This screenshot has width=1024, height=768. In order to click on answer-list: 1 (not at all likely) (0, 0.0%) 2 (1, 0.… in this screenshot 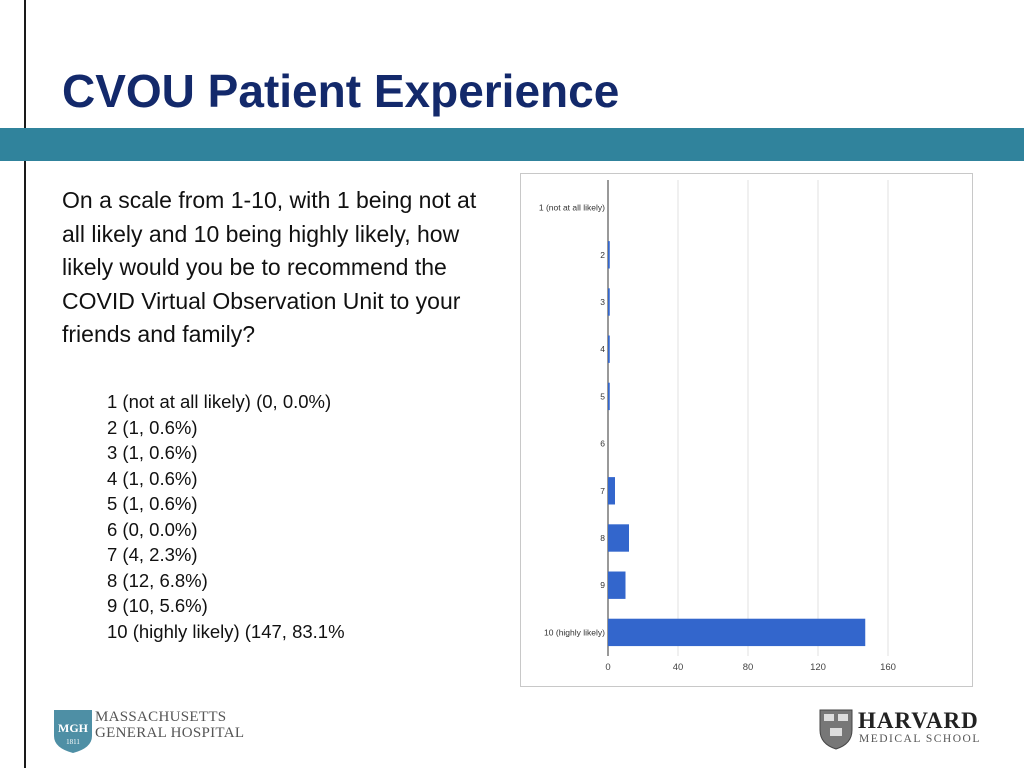, I will do `click(226, 516)`.